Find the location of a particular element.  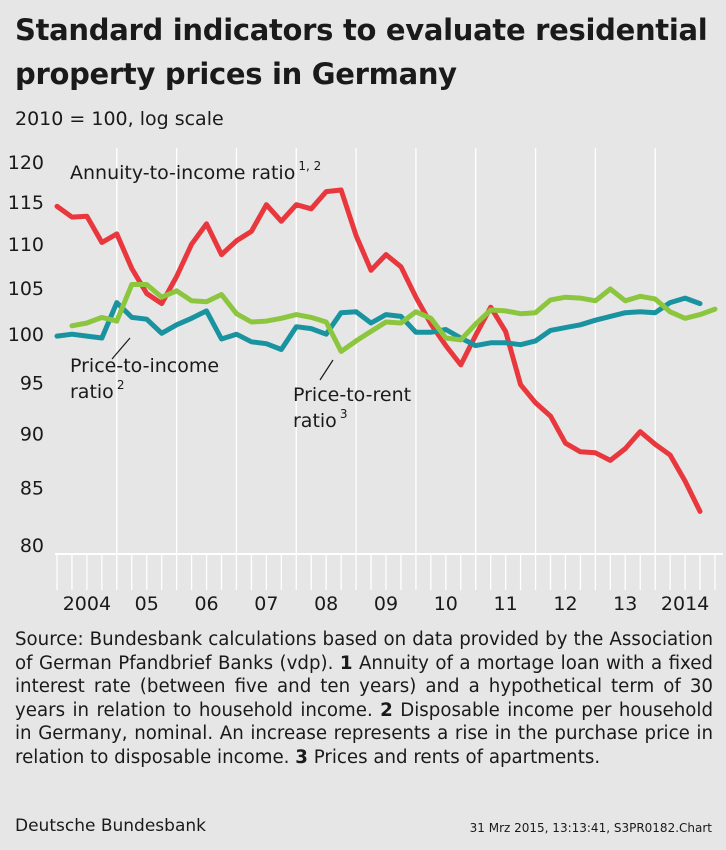

x-tick-label: 2014 is located at coordinates (685, 604).